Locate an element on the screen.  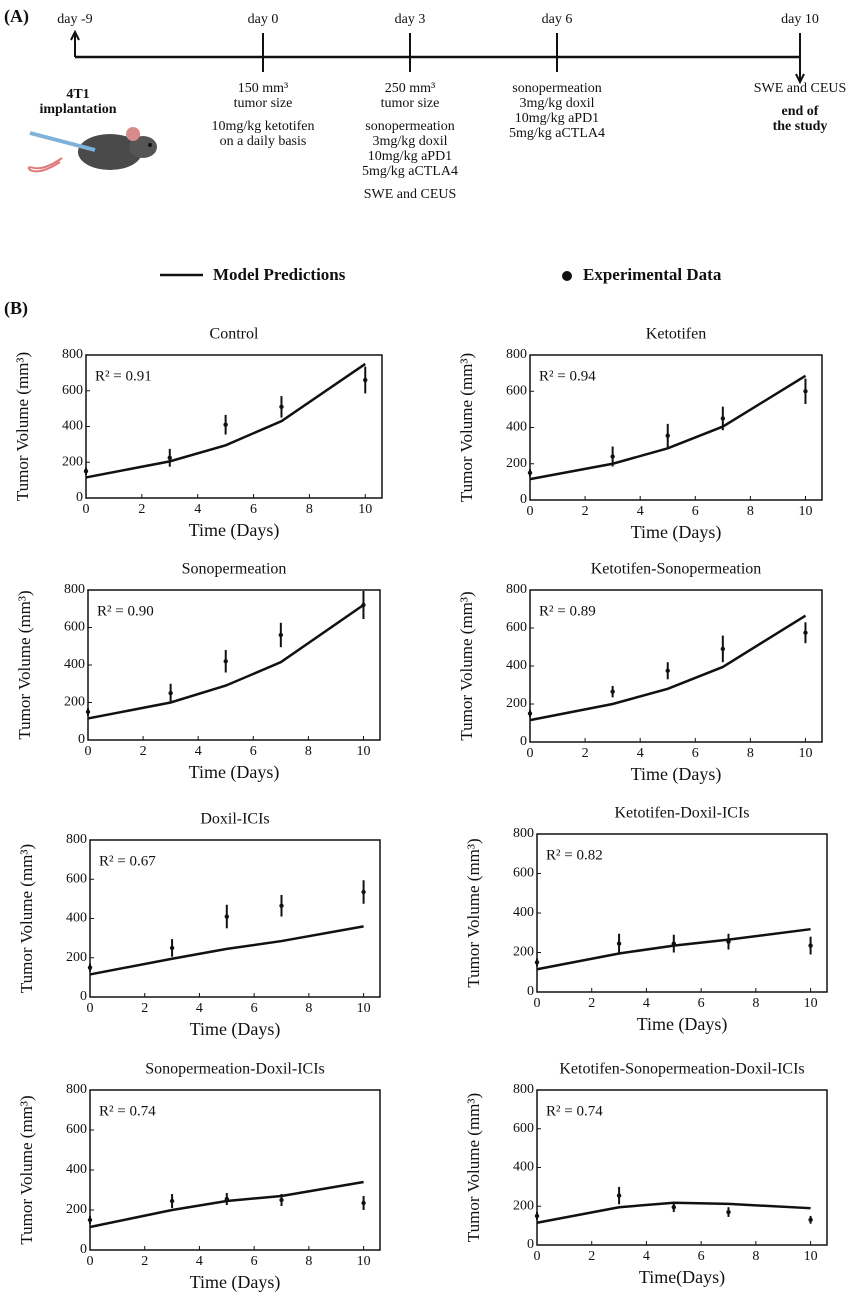
timeline-note: 10mg/kg ketotifen is located at coordinates (262, 126).